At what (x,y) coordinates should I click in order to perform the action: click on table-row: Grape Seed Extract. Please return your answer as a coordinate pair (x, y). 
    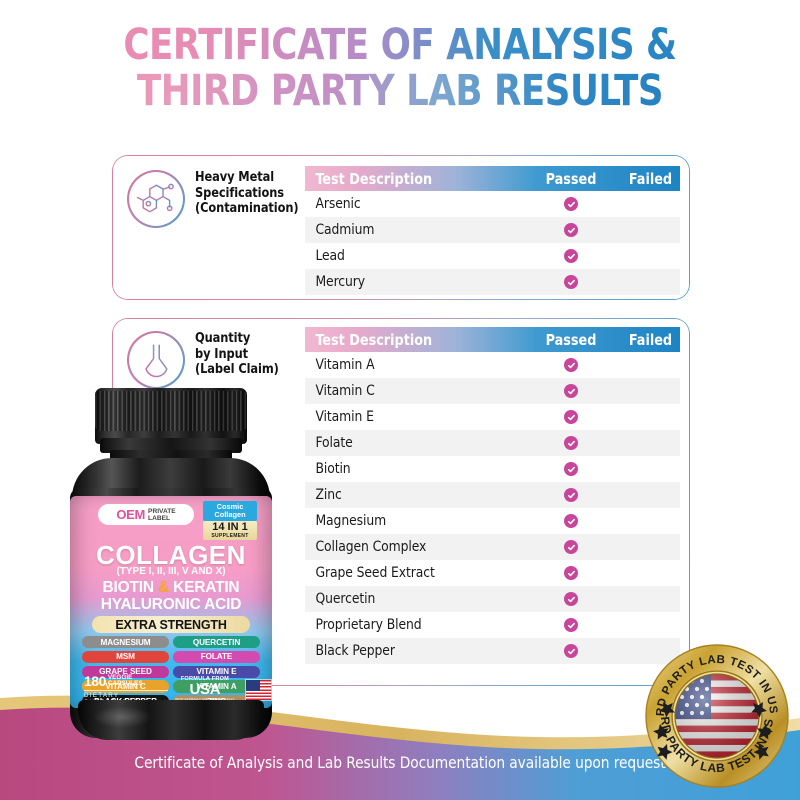
    Looking at the image, I should click on (493, 573).